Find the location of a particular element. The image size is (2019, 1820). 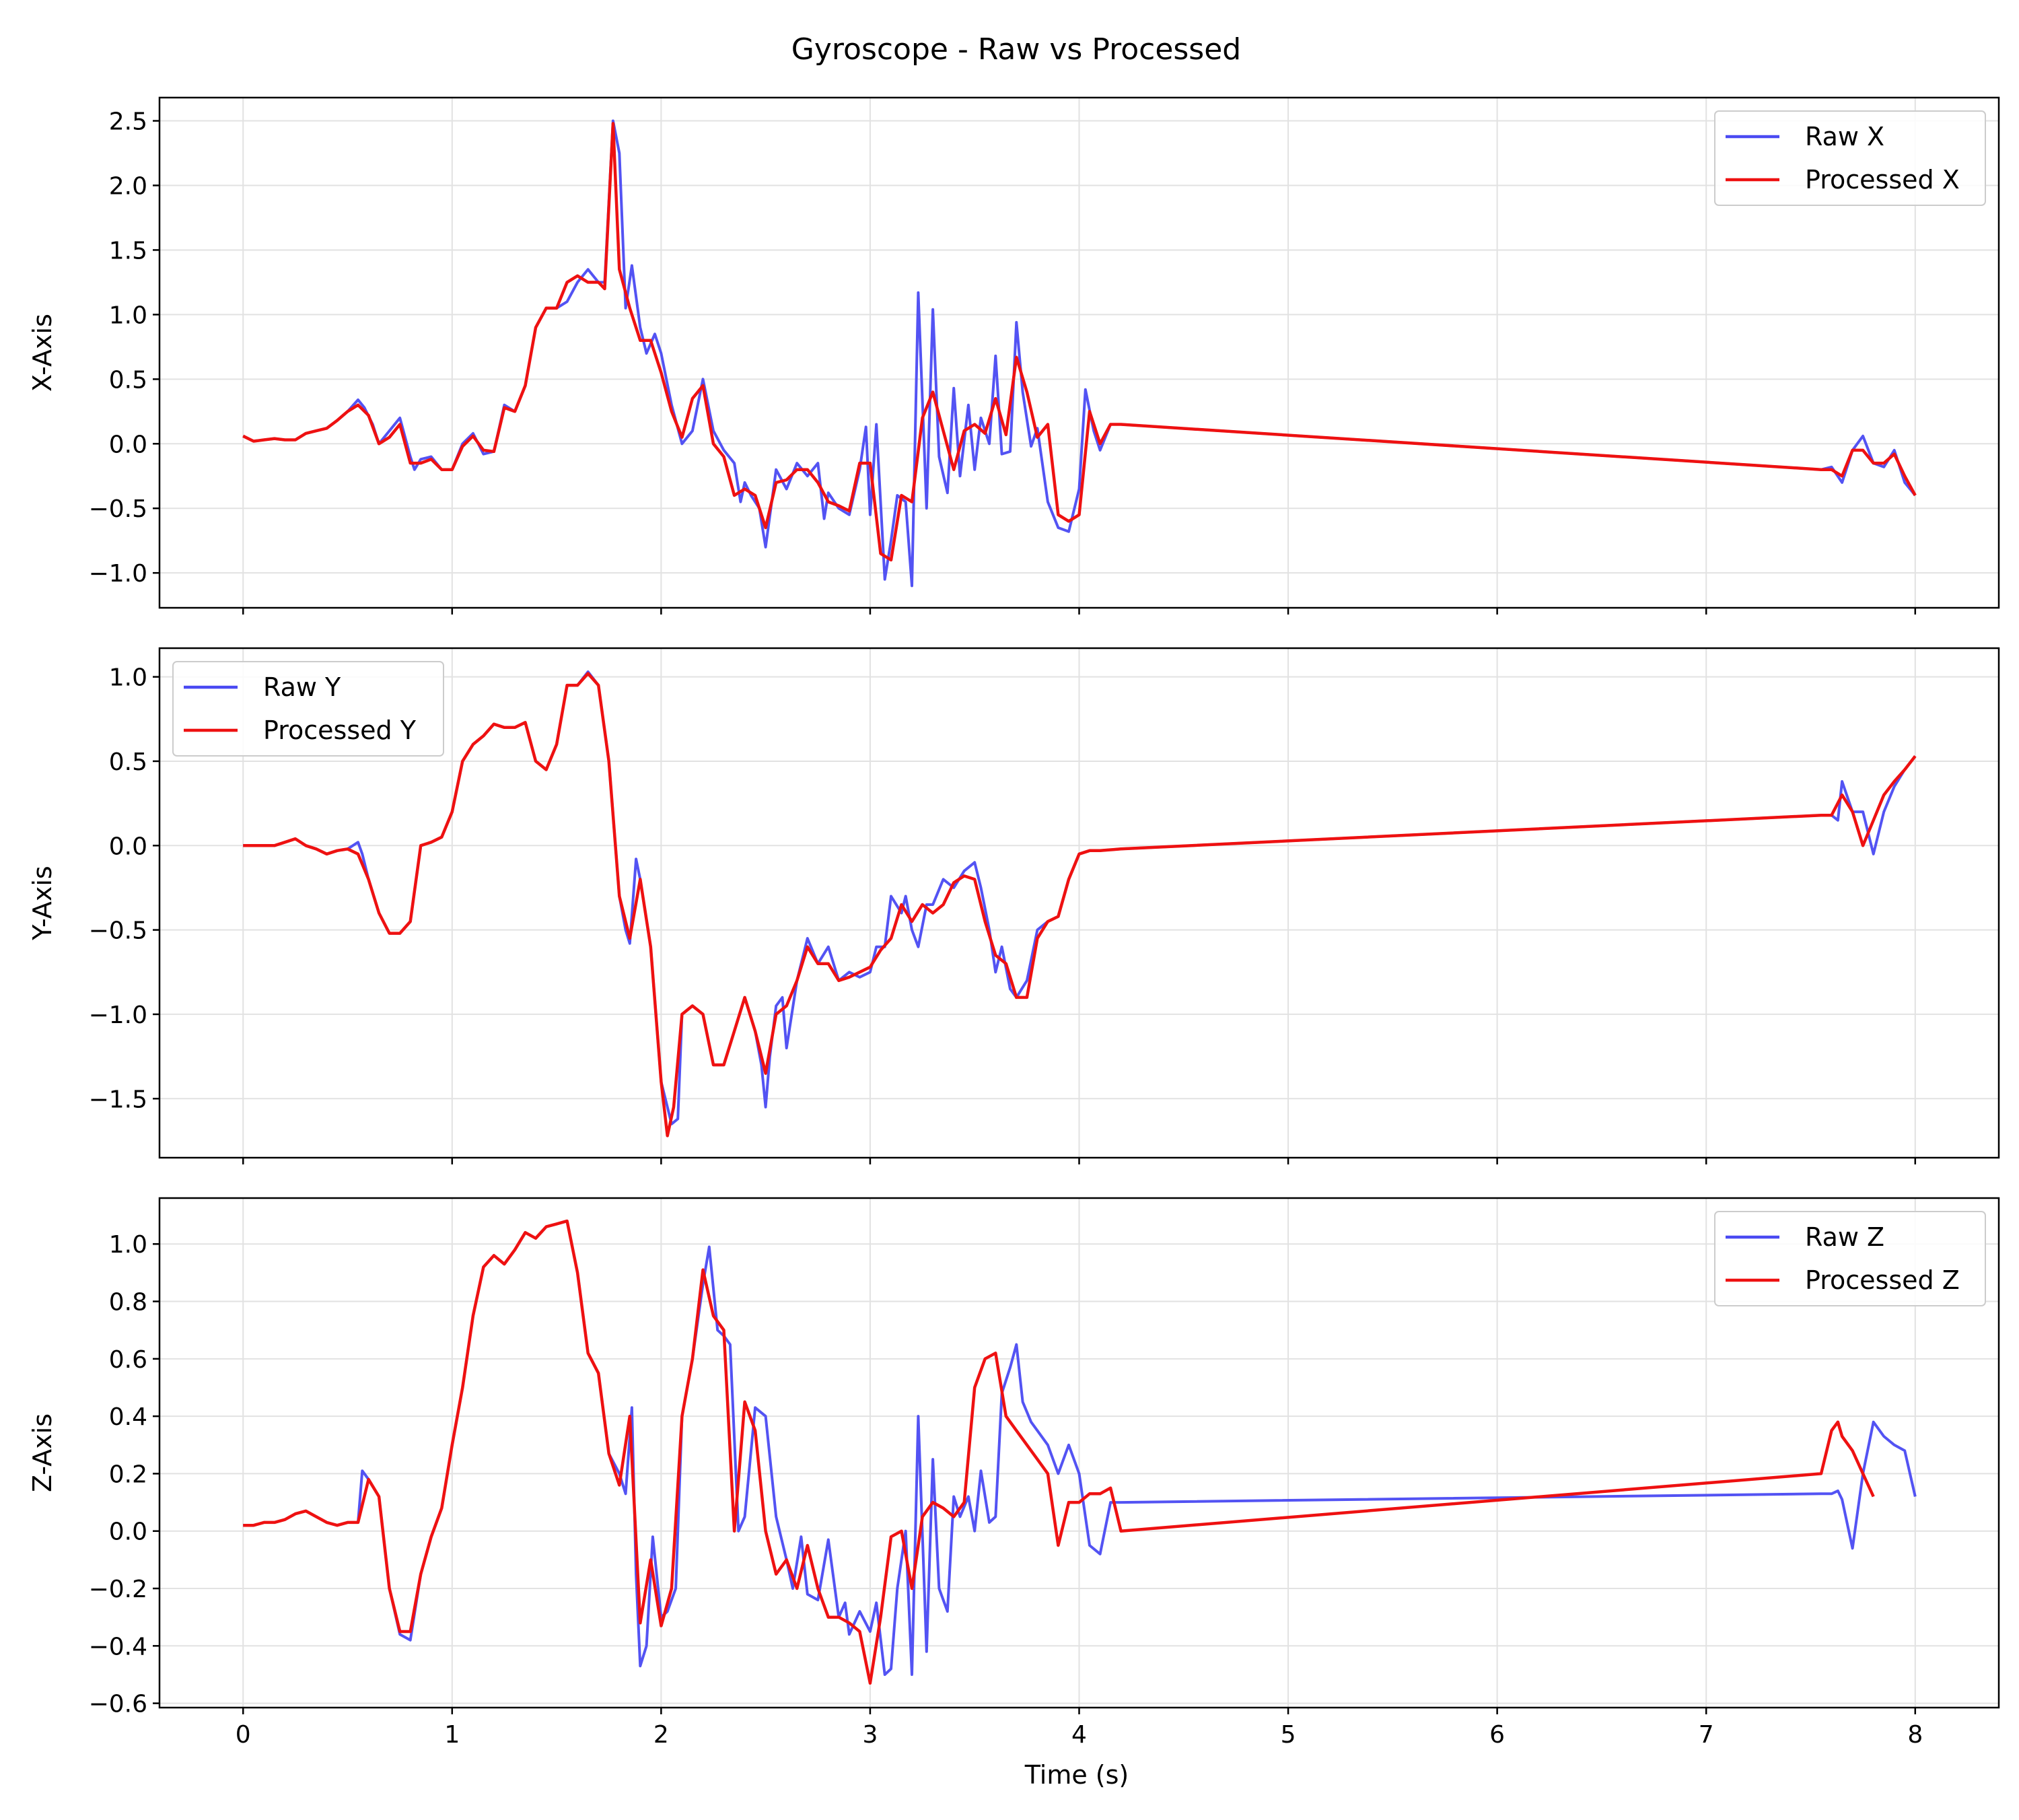

legend: Raw Z Processed Z is located at coordinates (1850, 1259).